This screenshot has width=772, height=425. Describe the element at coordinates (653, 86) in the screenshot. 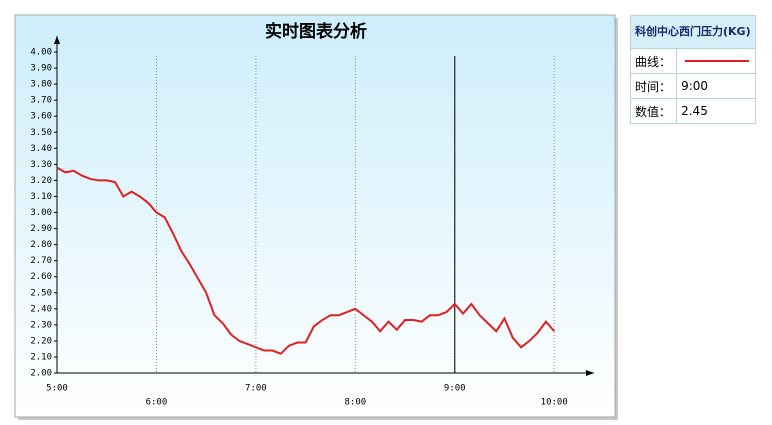

I see `time-label: 时间：` at that location.